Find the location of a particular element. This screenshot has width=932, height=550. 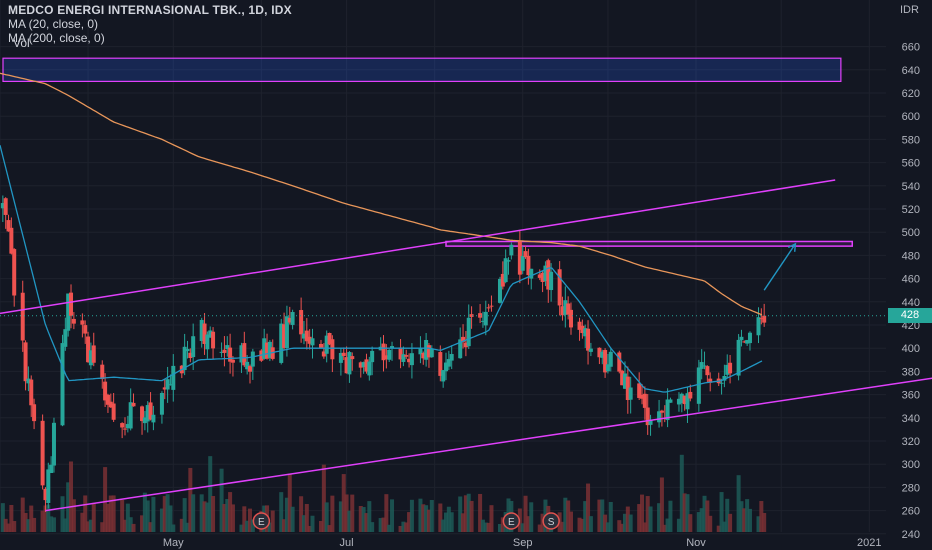

event-badge-label: E is located at coordinates (261, 522).